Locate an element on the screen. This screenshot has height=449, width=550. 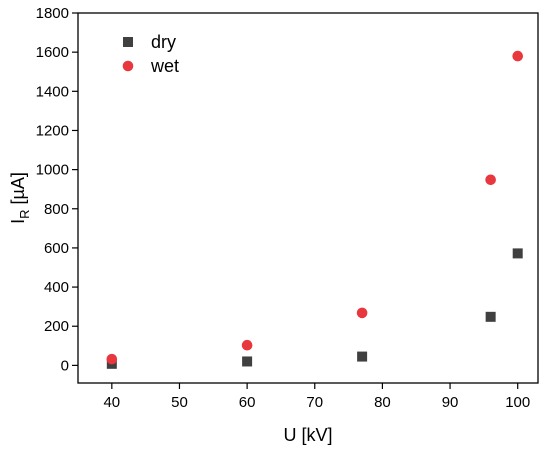
y-tick-label: 800 is located at coordinates (56, 209).